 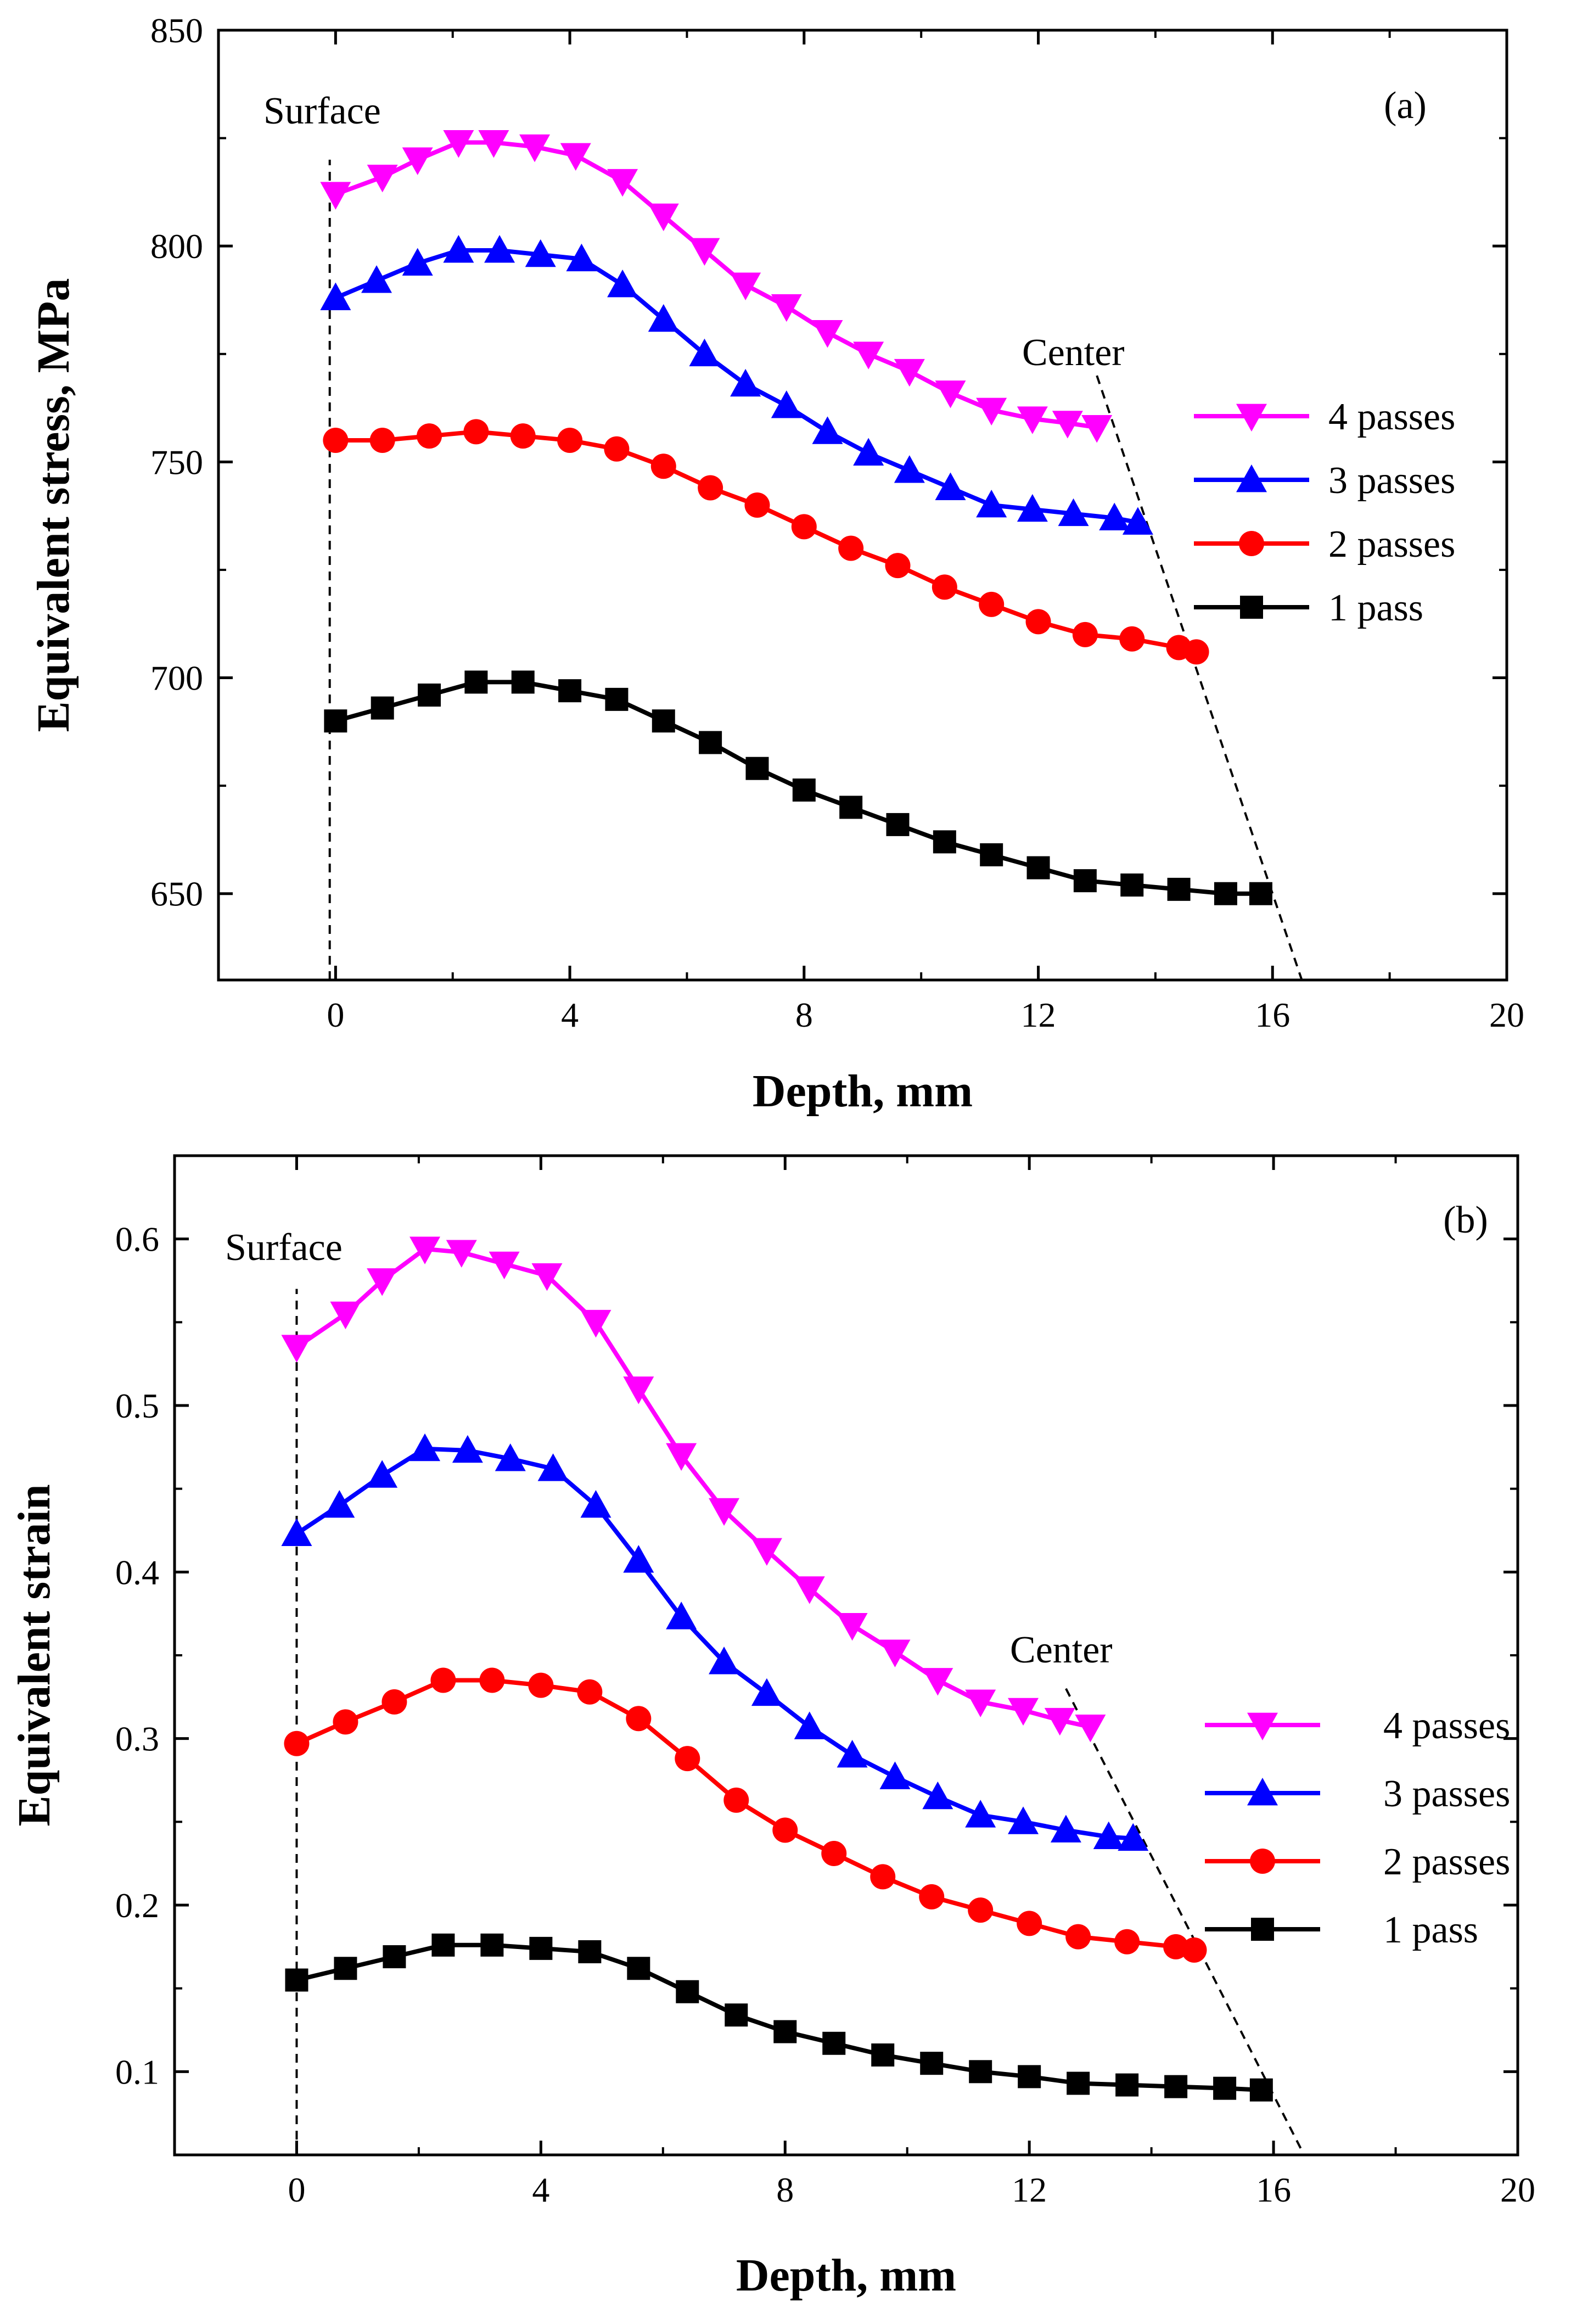 What do you see at coordinates (1029, 2189) in the screenshot?
I see `x-tick-label: 12` at bounding box center [1029, 2189].